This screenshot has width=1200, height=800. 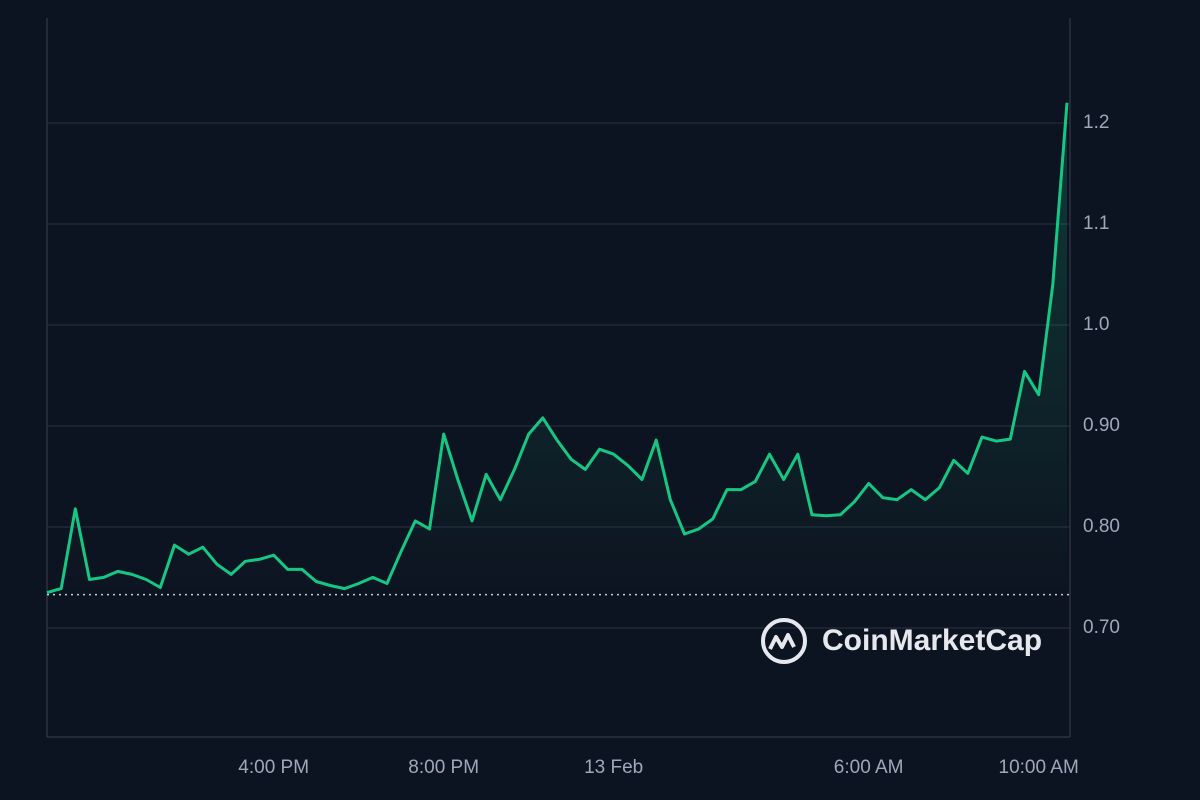 I want to click on x-tick-label: 8:00 PM, so click(x=443, y=767).